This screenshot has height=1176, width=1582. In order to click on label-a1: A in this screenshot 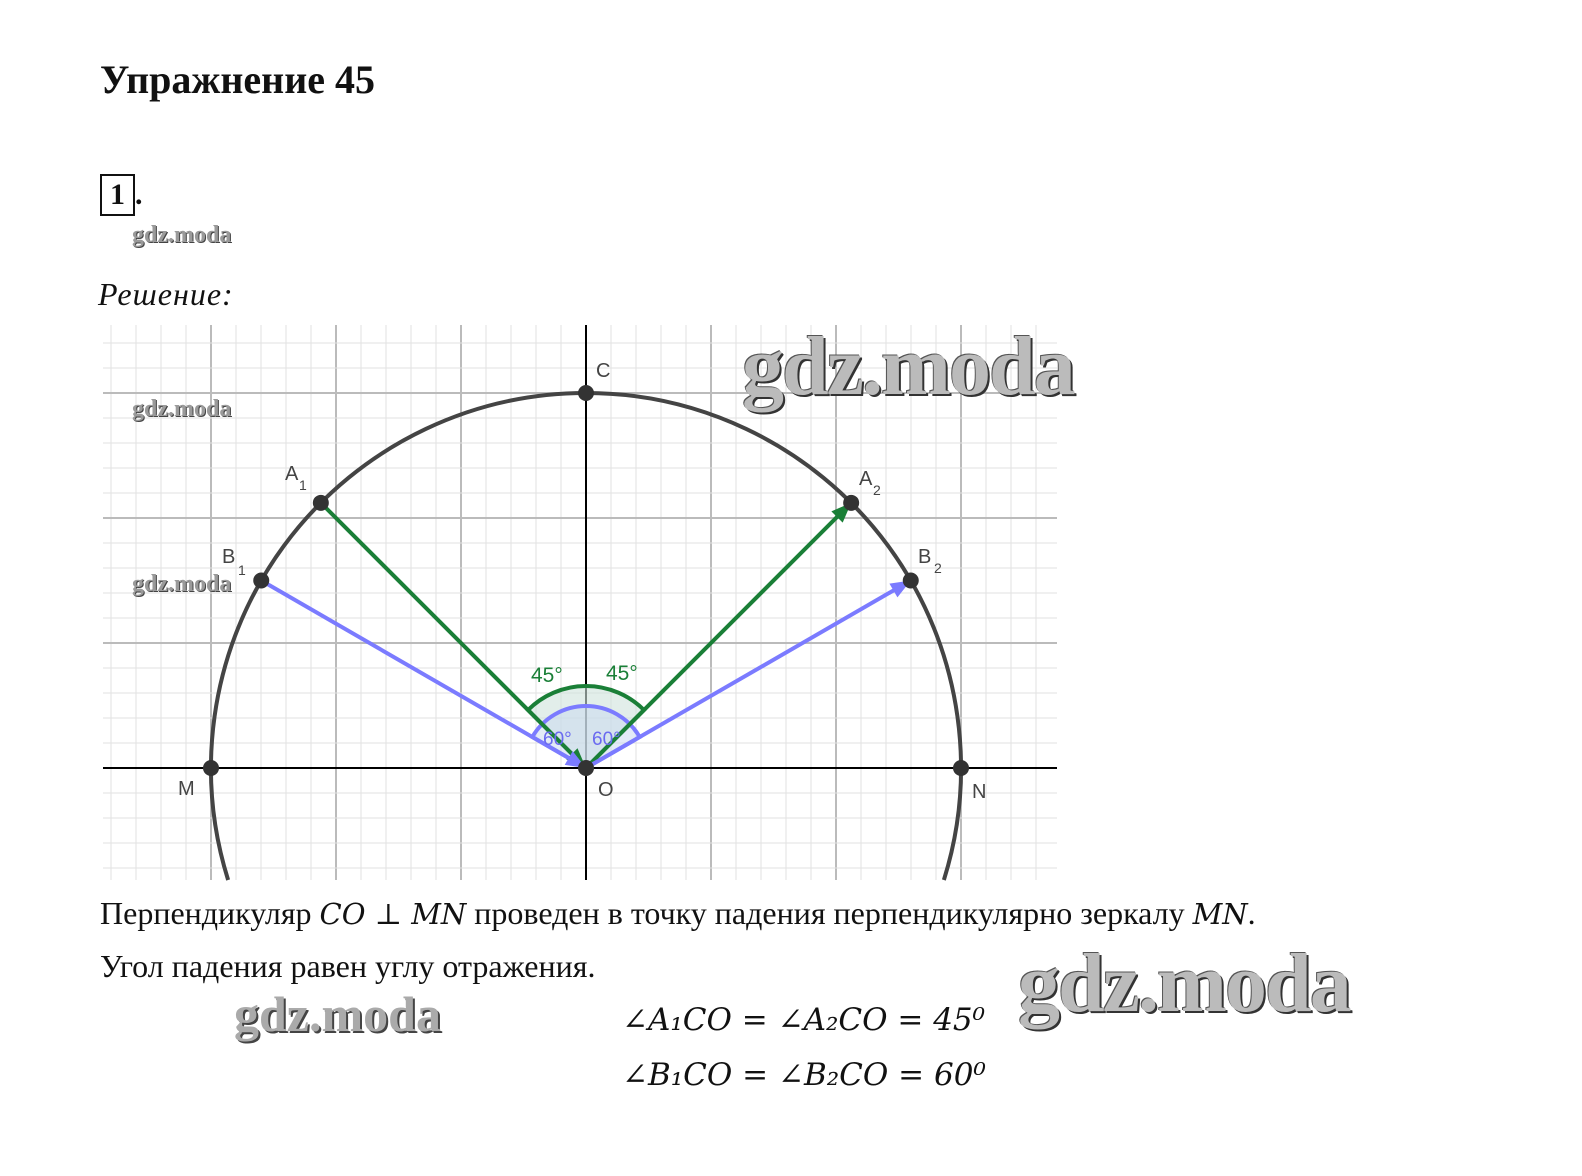, I will do `click(292, 474)`.